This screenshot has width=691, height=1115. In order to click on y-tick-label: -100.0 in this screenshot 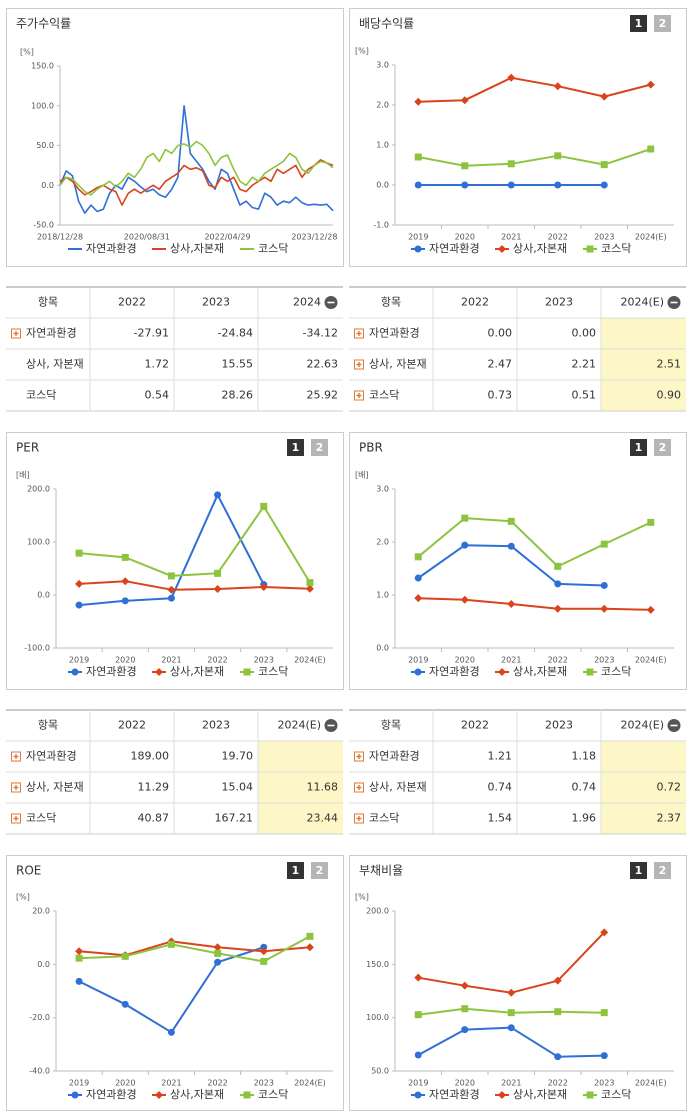, I will do `click(37, 648)`.